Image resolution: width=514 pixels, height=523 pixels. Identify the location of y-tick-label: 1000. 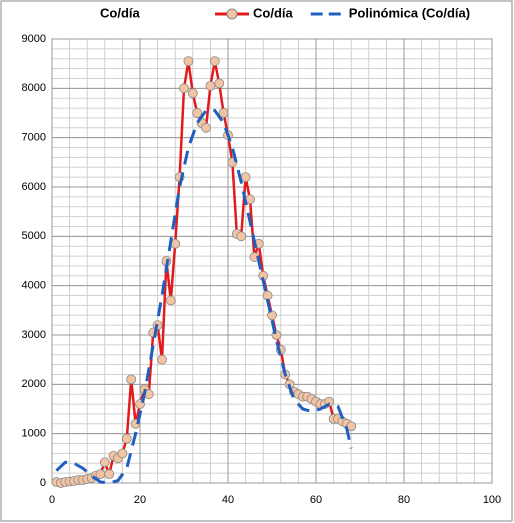
(34, 434).